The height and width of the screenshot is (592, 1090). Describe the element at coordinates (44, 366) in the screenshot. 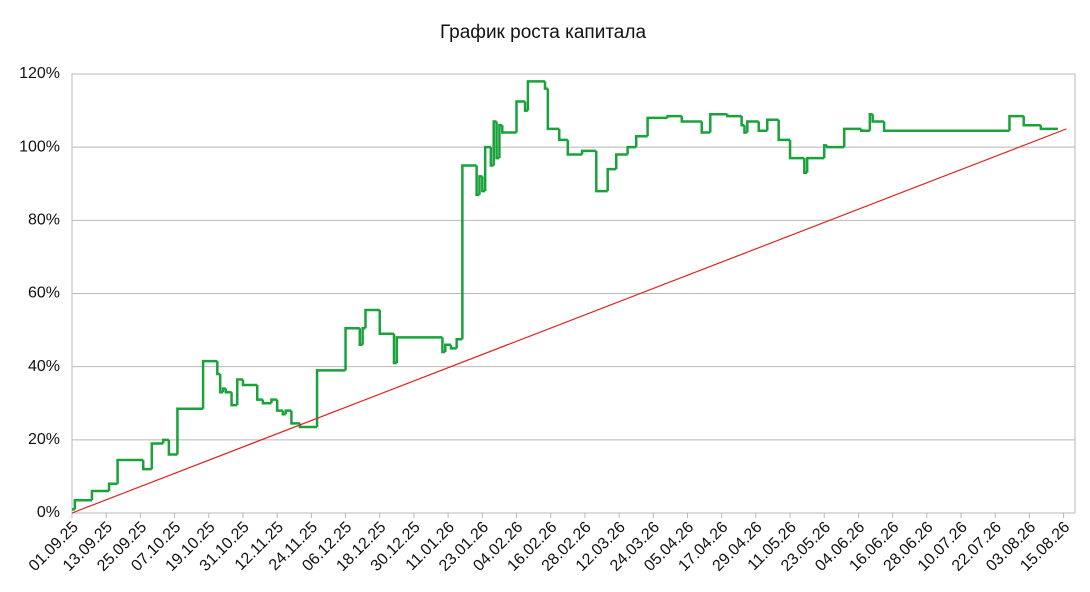

I see `y-tick-label: 40%` at that location.